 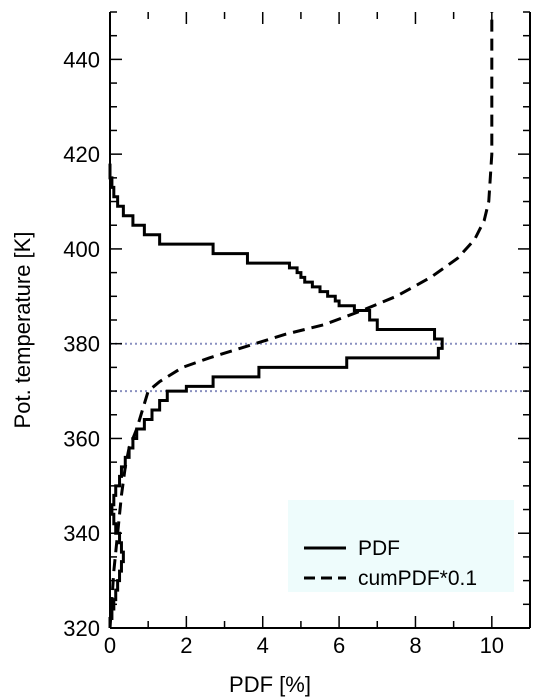 I want to click on x-axis-title: PDF [%], so click(x=270, y=684).